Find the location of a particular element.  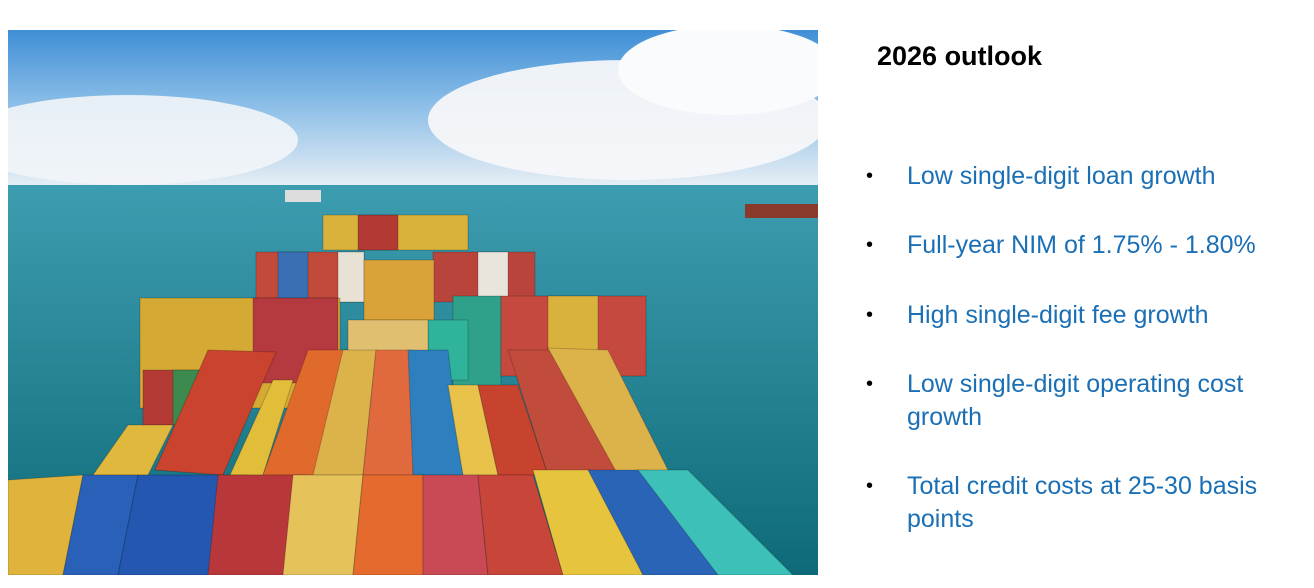

bullet-text: Low single-digit loan growth is located at coordinates (1061, 176).